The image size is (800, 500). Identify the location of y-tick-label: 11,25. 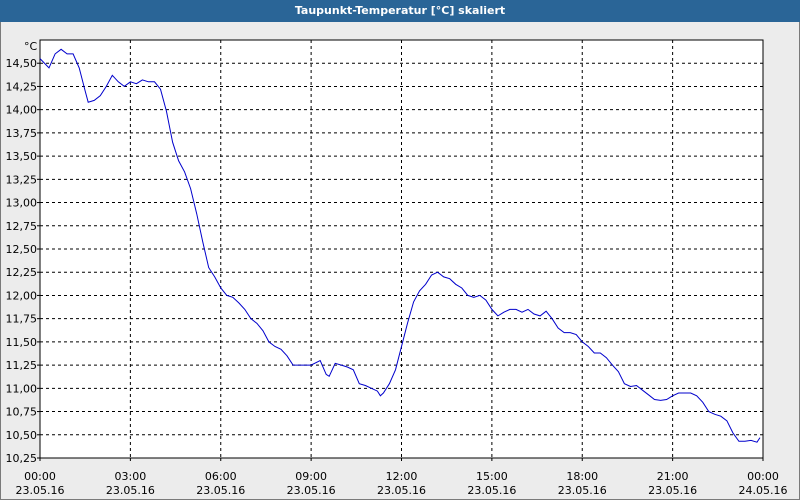
(22, 365).